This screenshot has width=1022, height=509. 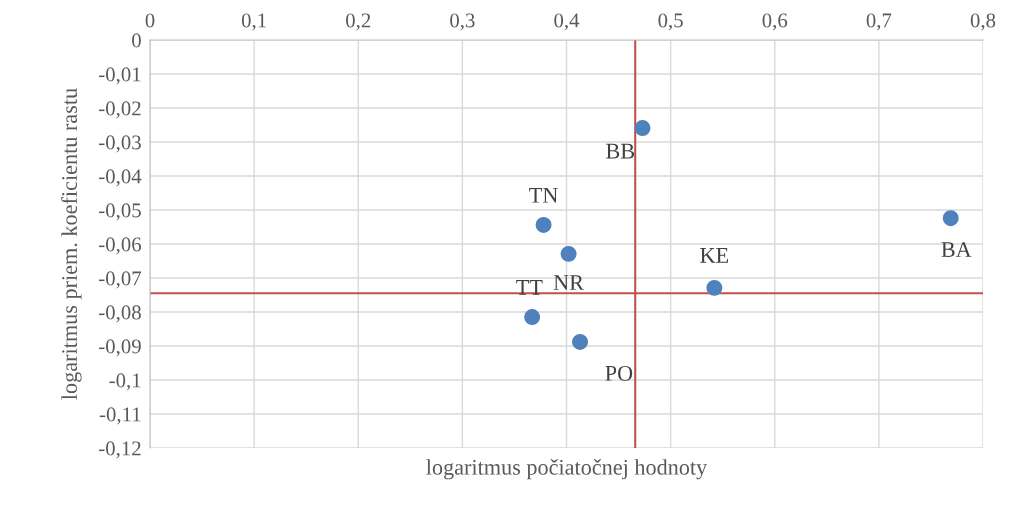 I want to click on y-tick-label: -0,05, so click(x=120, y=212).